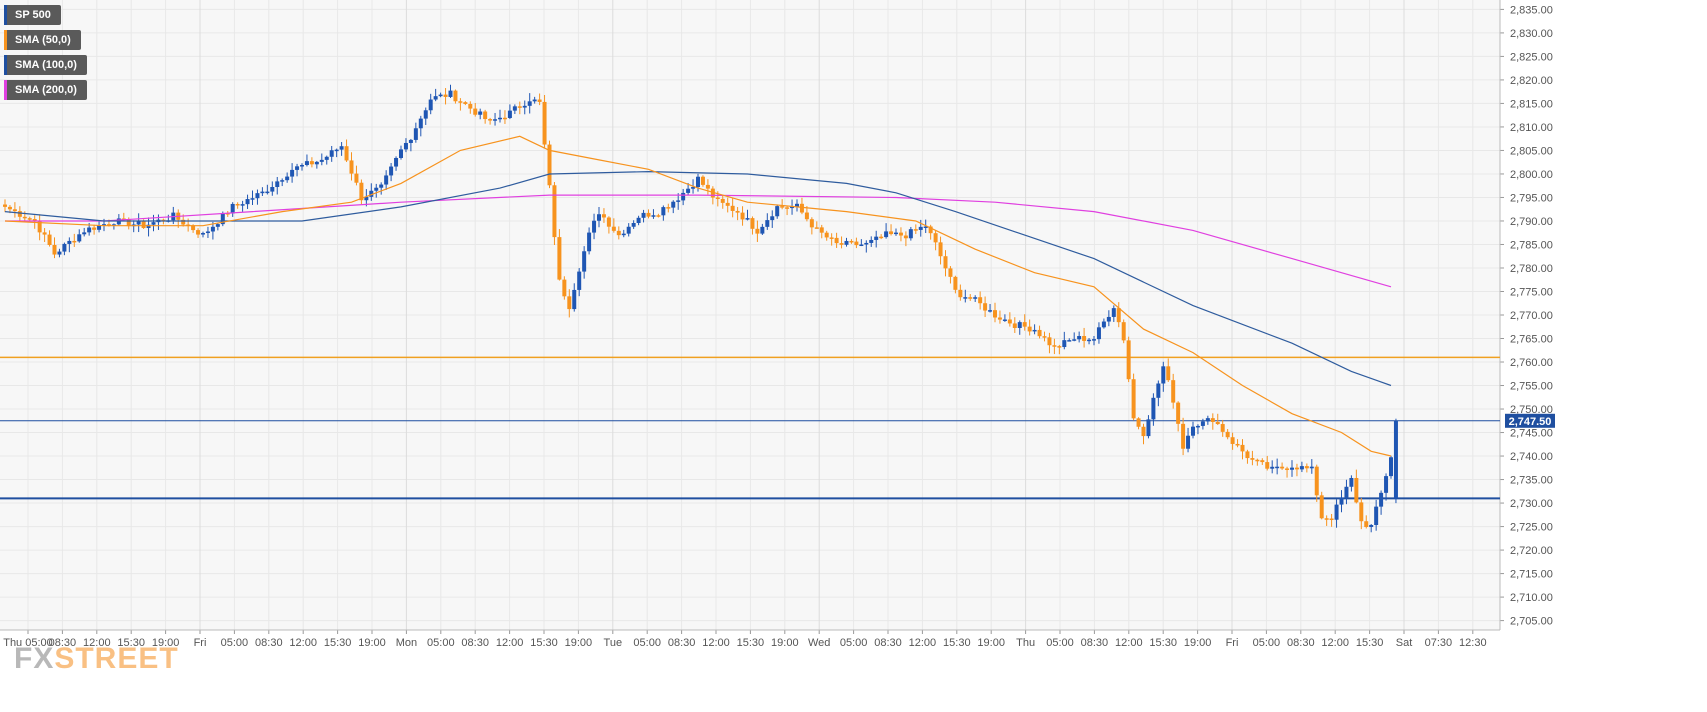  Describe the element at coordinates (1531, 410) in the screenshot. I see `y-tick-label: 2,750.00` at that location.